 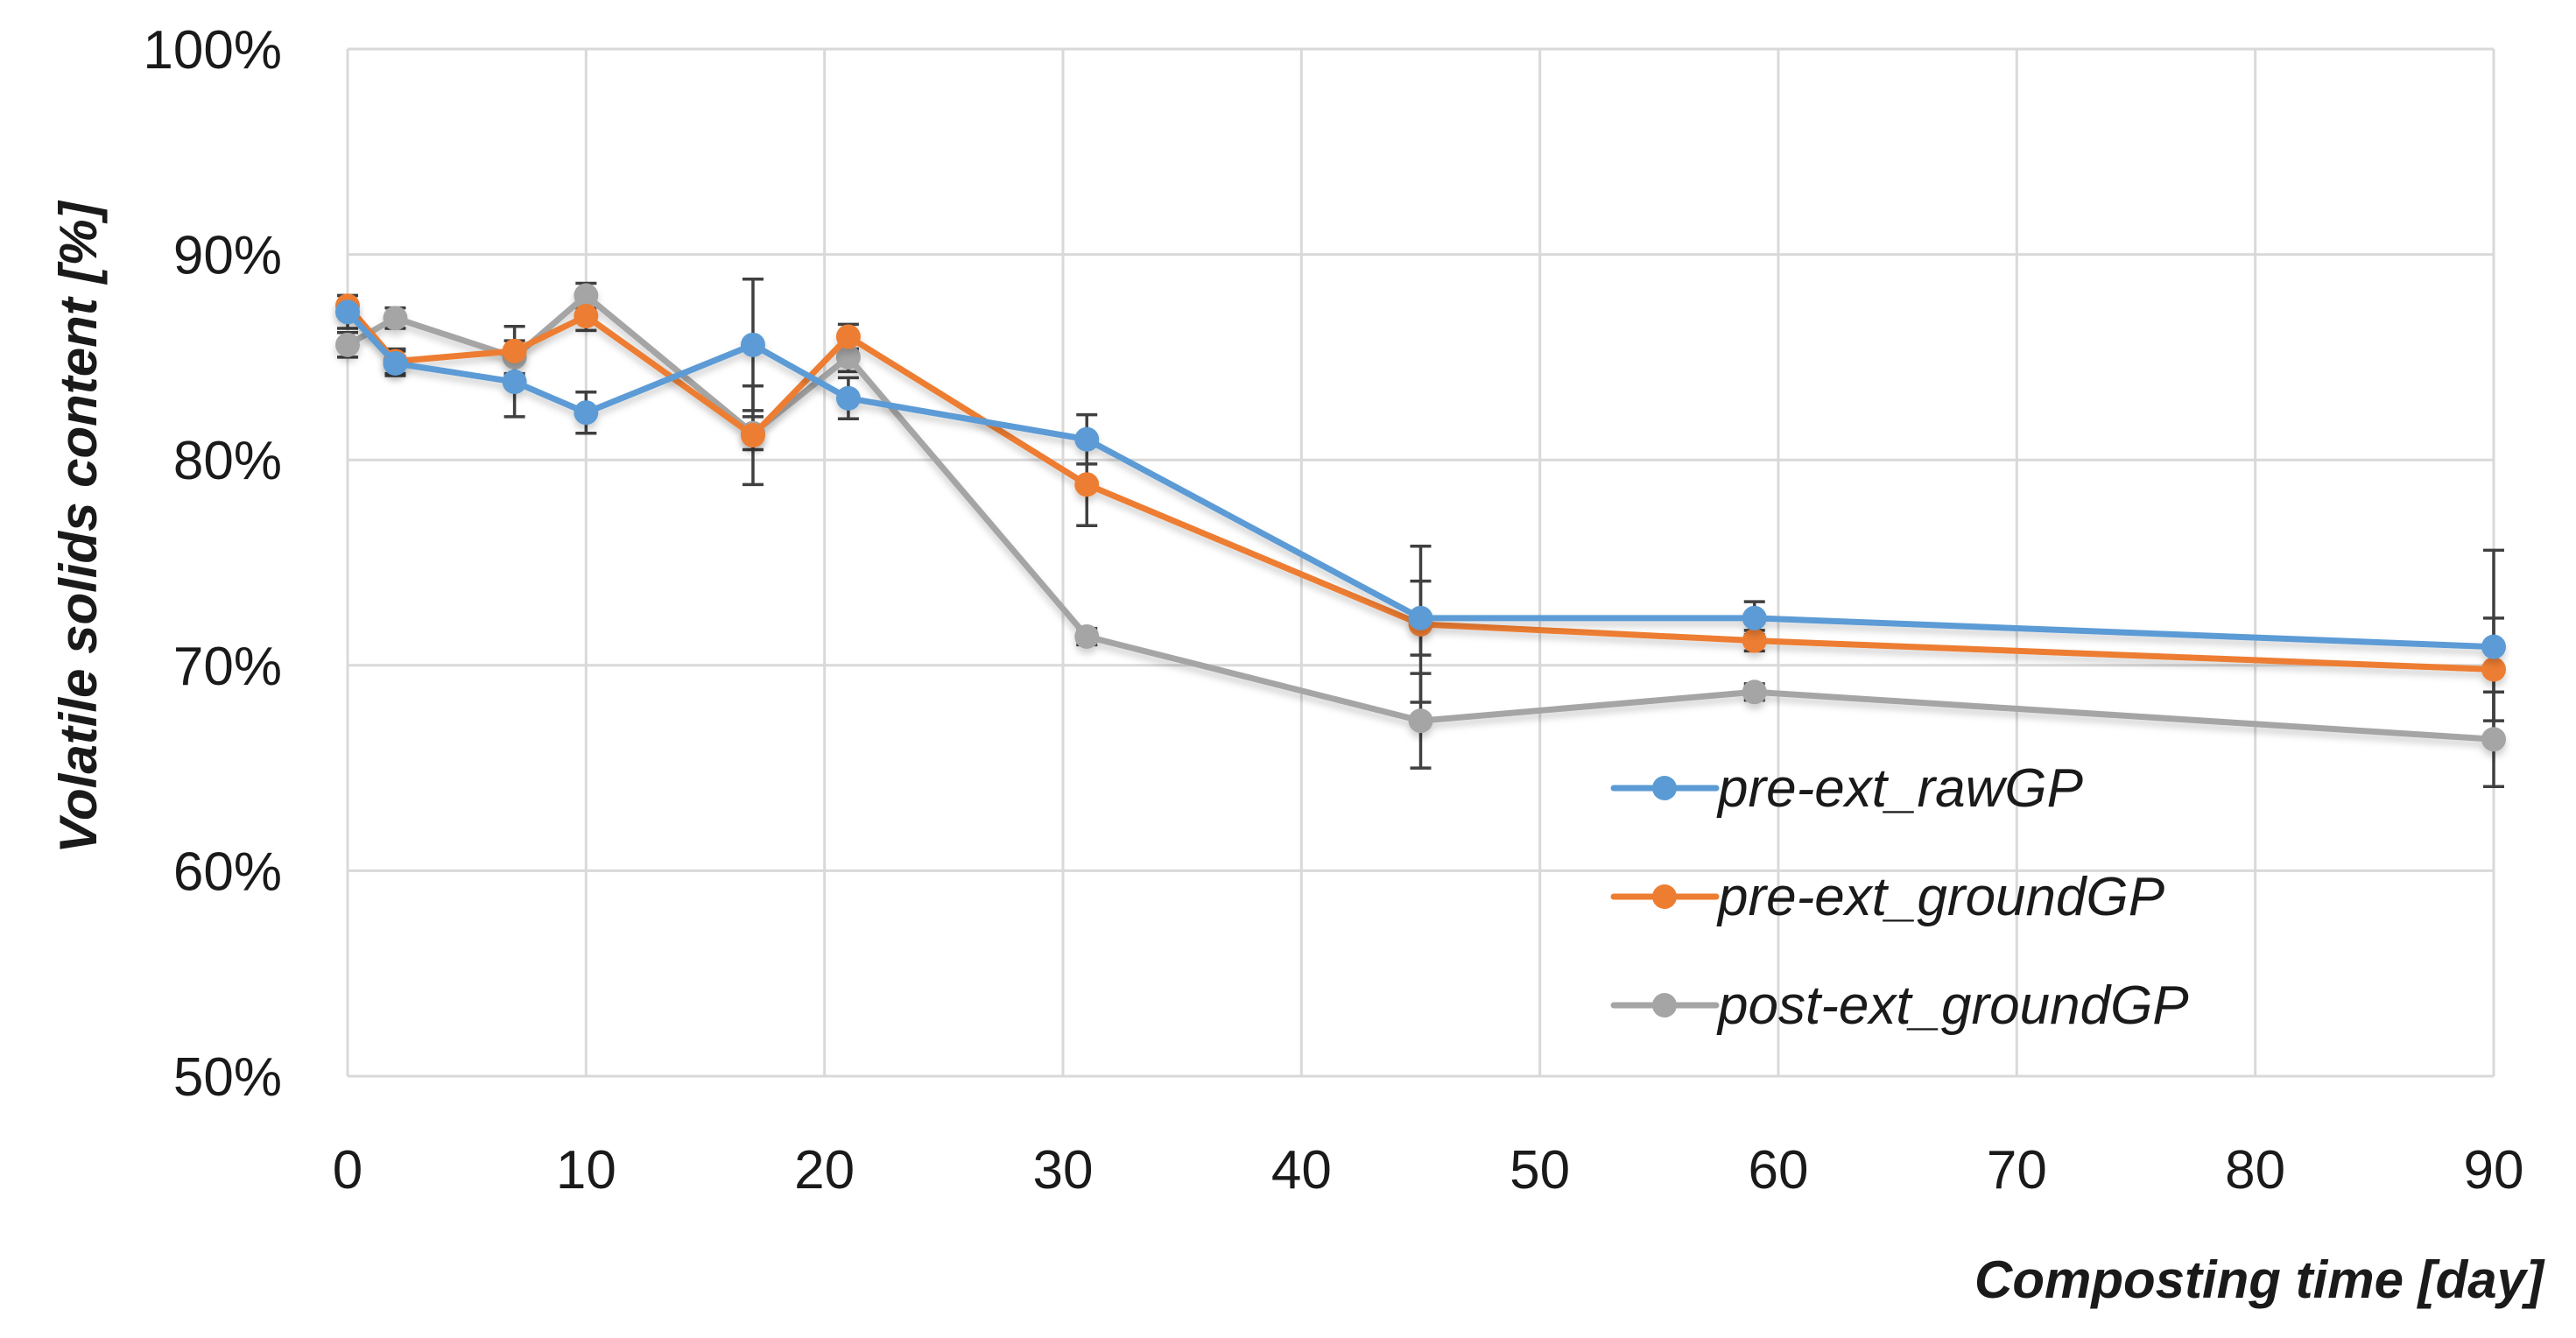 What do you see at coordinates (227, 1077) in the screenshot?
I see `y-tick-label: 50%` at bounding box center [227, 1077].